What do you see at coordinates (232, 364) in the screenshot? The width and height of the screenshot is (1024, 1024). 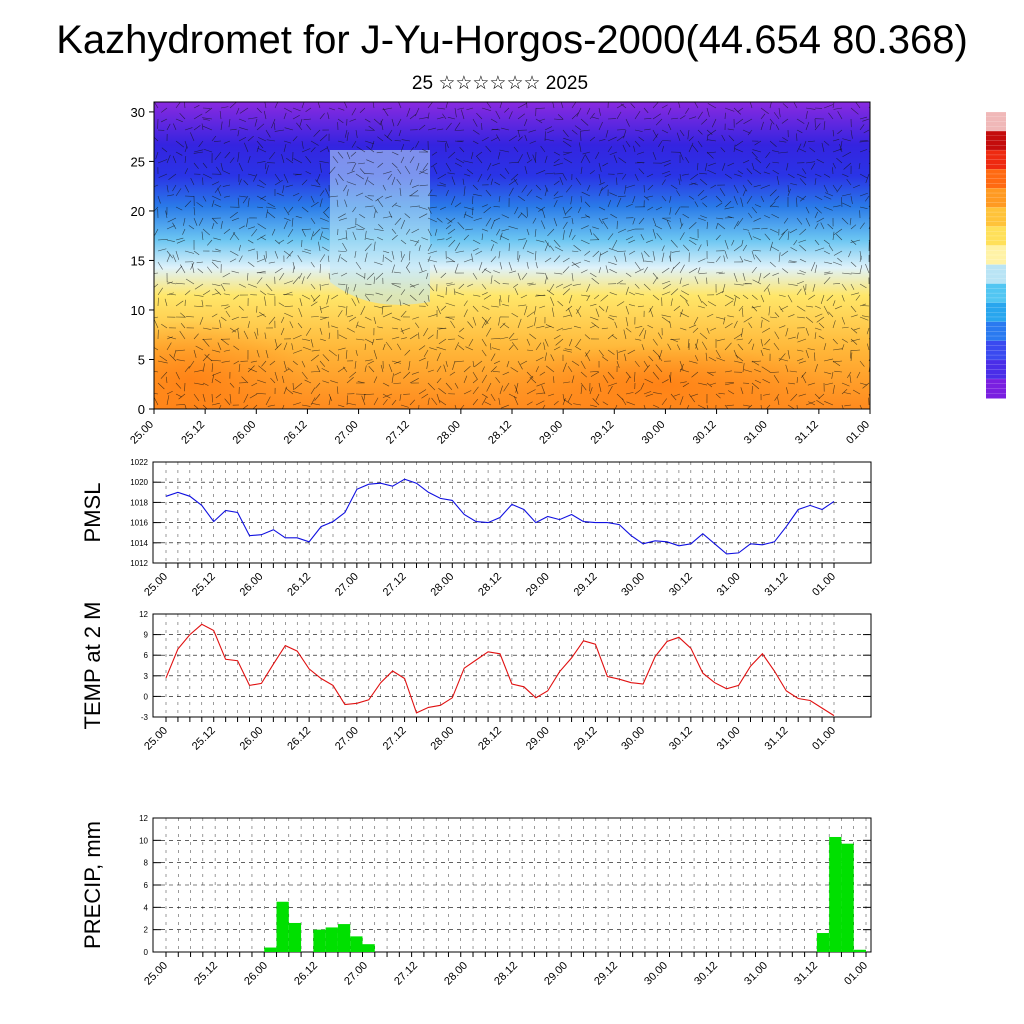 I see `heatmap-warm-region` at bounding box center [232, 364].